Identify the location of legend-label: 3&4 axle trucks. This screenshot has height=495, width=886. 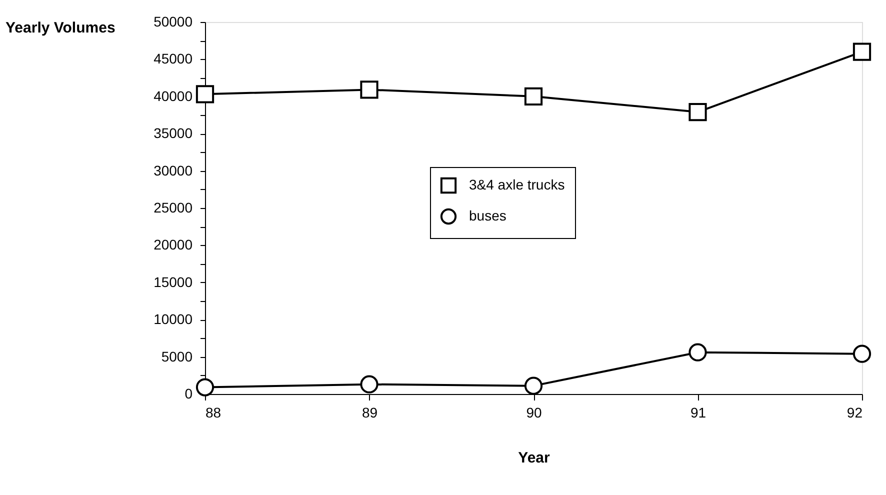
(517, 184).